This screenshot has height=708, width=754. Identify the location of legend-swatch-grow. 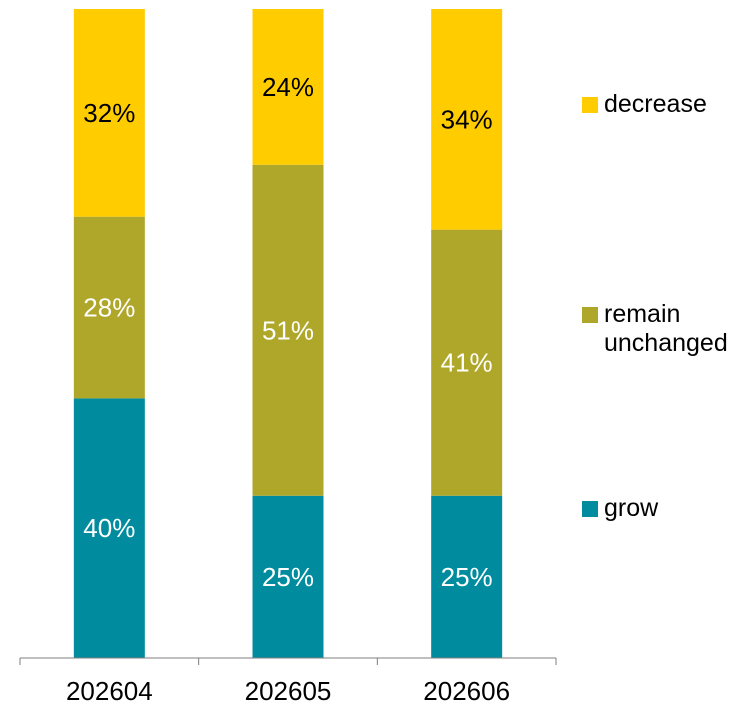
(590, 509).